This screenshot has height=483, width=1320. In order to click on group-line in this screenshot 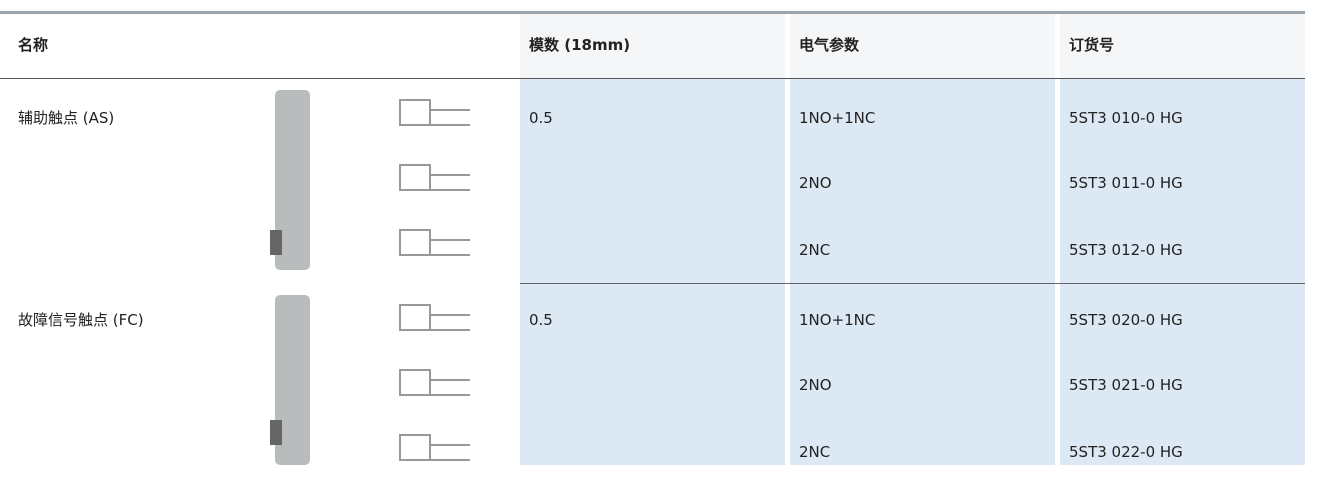, I will do `click(912, 283)`.